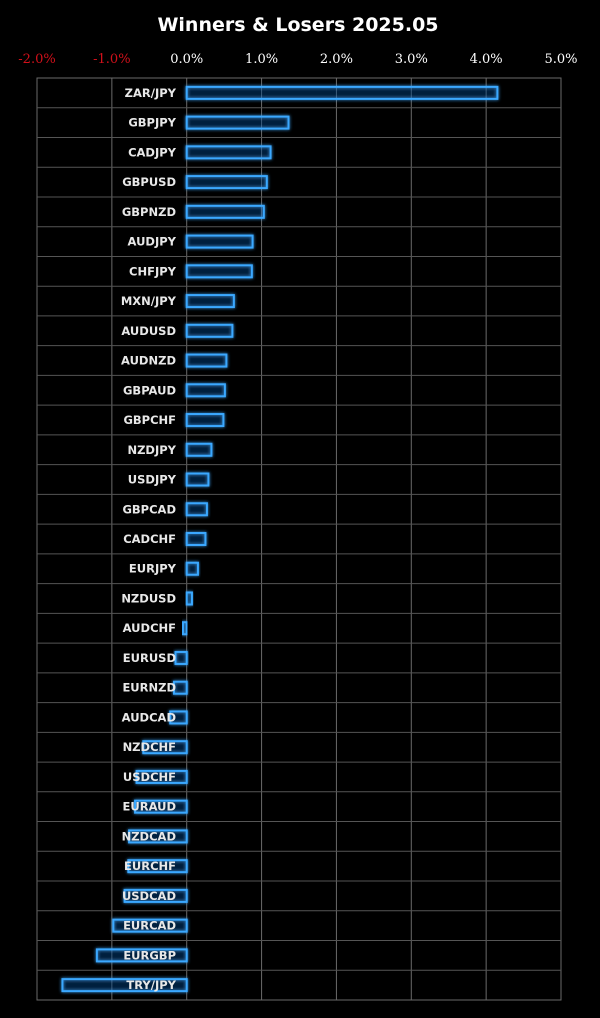 This screenshot has height=1018, width=600. What do you see at coordinates (297, 25) in the screenshot?
I see `chart-title: Winners & Losers 2025.05` at bounding box center [297, 25].